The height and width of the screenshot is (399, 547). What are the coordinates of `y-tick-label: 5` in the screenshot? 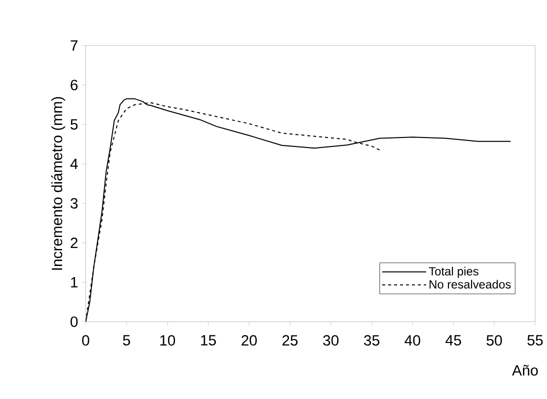 It's located at (74, 124).